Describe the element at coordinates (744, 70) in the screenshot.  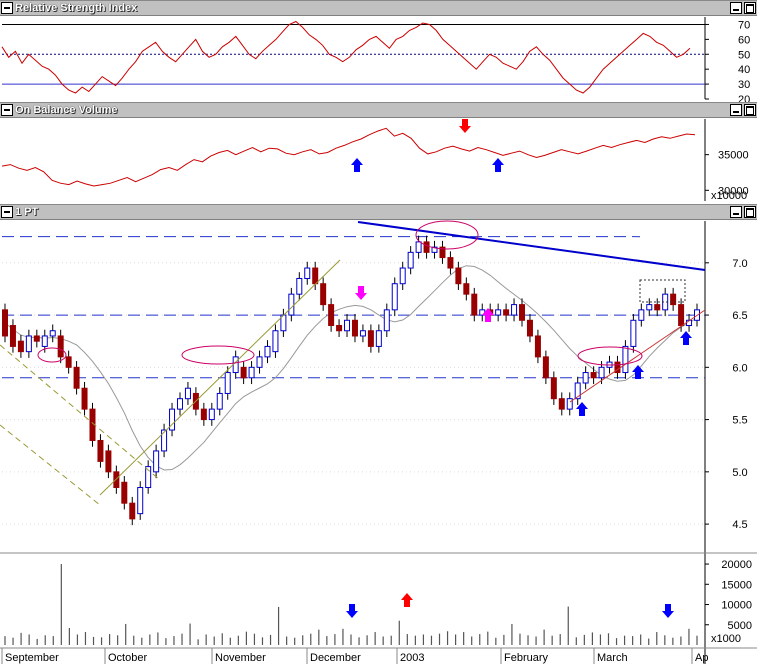
I see `rsi-tick-label: 40` at that location.